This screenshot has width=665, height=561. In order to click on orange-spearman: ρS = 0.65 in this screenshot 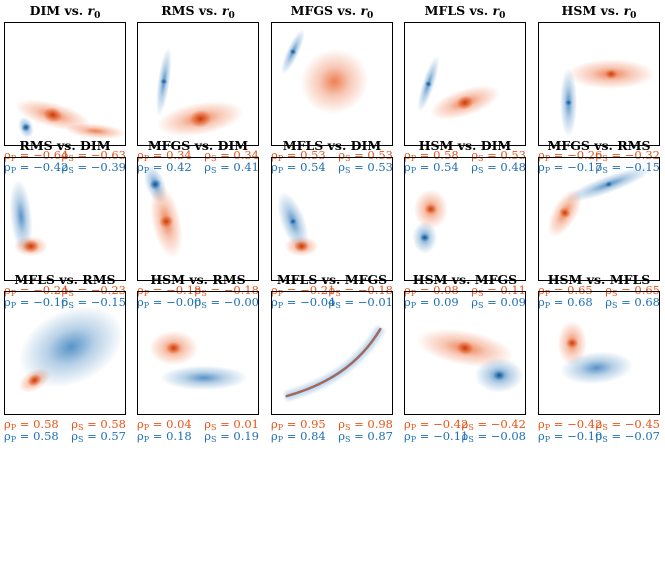, I will do `click(632, 290)`.